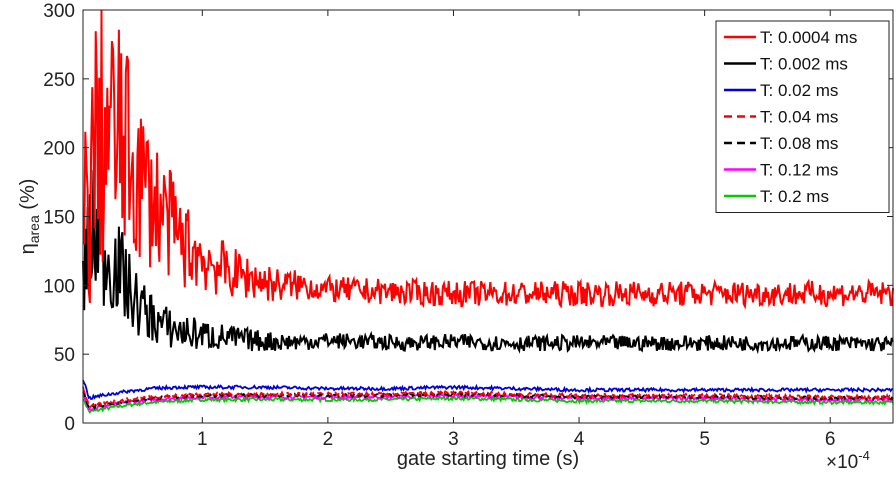 The image size is (896, 477). Describe the element at coordinates (799, 143) in the screenshot. I see `legend-item-label: T: 0.08 ms` at that location.